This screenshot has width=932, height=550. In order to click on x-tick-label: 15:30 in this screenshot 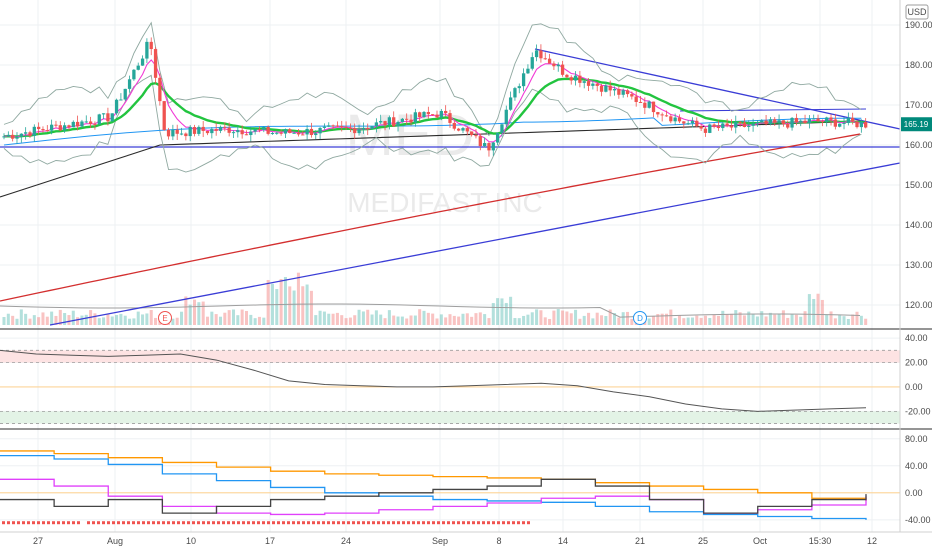, I will do `click(820, 541)`.